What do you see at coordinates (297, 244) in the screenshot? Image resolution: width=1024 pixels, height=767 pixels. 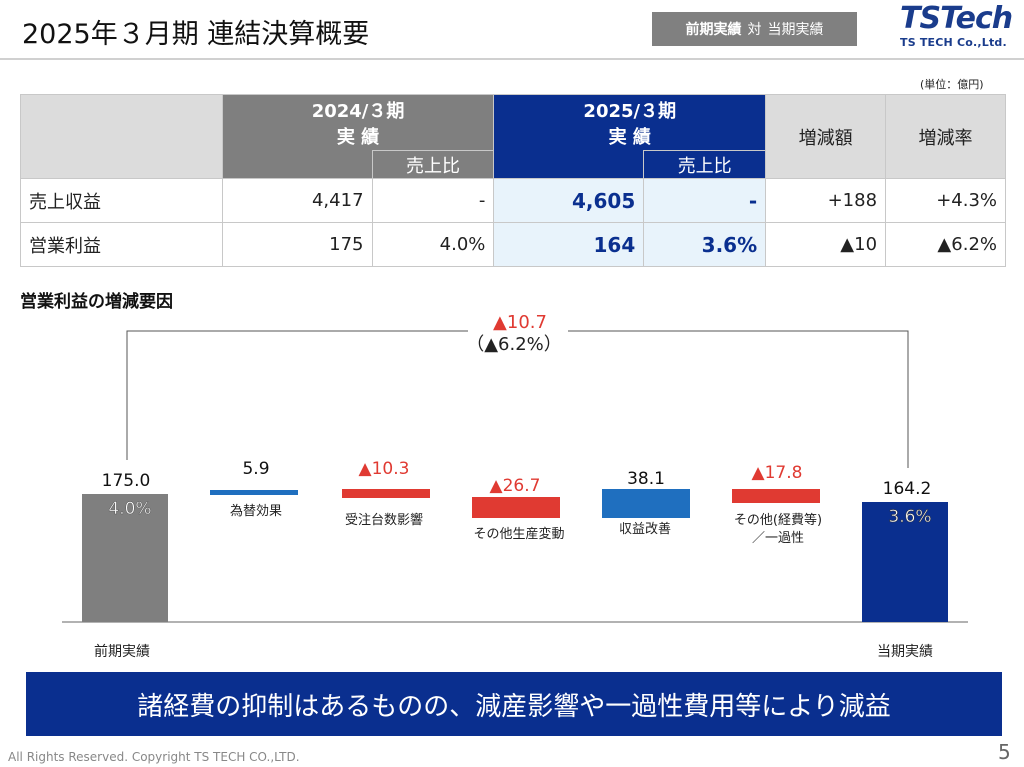 I see `prev-value: 175` at bounding box center [297, 244].